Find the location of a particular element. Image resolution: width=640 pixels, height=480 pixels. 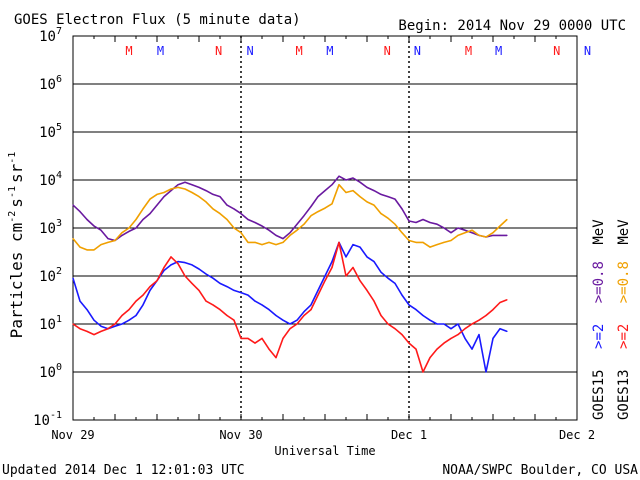

y-tick-label: 10¹ is located at coordinates (50, 323).